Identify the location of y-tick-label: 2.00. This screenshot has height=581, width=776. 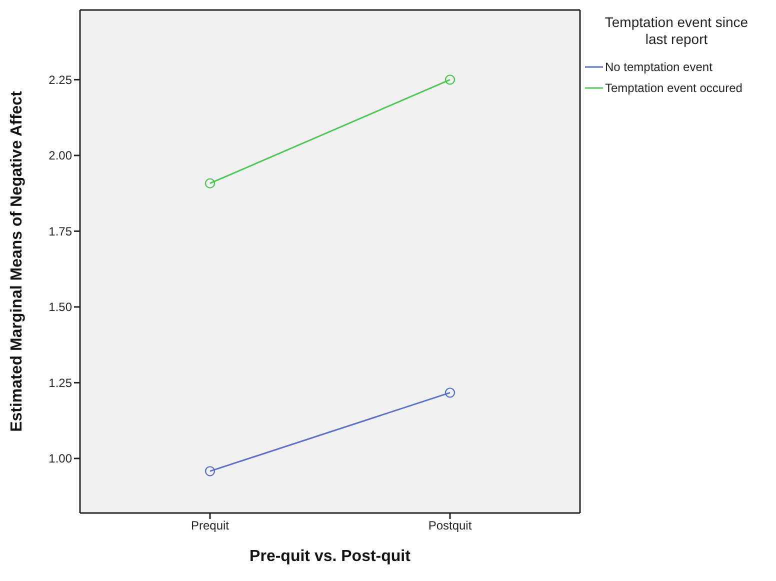
(60, 155).